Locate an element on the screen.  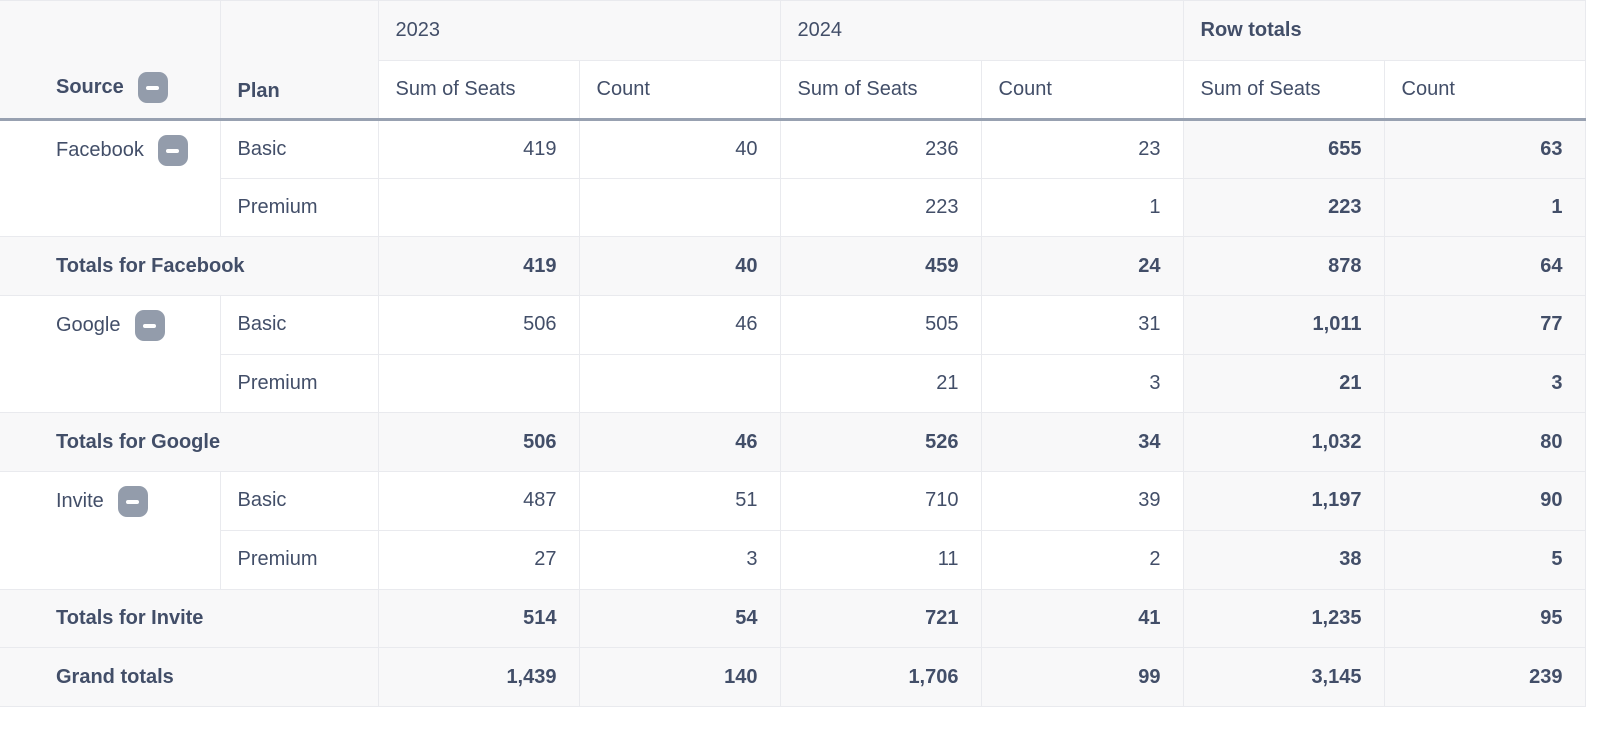
totals-label: Totals for Google is located at coordinates (189, 442).